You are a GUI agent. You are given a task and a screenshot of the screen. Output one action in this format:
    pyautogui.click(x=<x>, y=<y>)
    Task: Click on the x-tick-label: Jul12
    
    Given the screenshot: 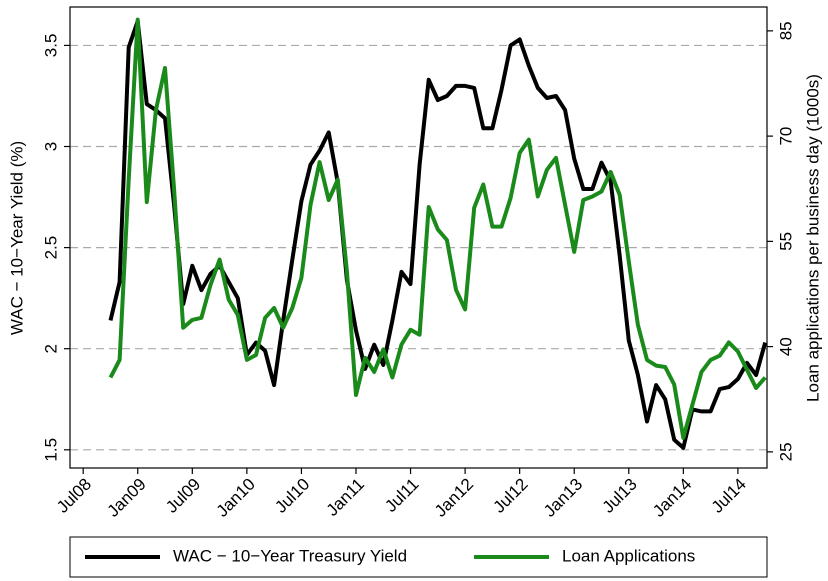 What is the action you would take?
    pyautogui.click(x=510, y=496)
    